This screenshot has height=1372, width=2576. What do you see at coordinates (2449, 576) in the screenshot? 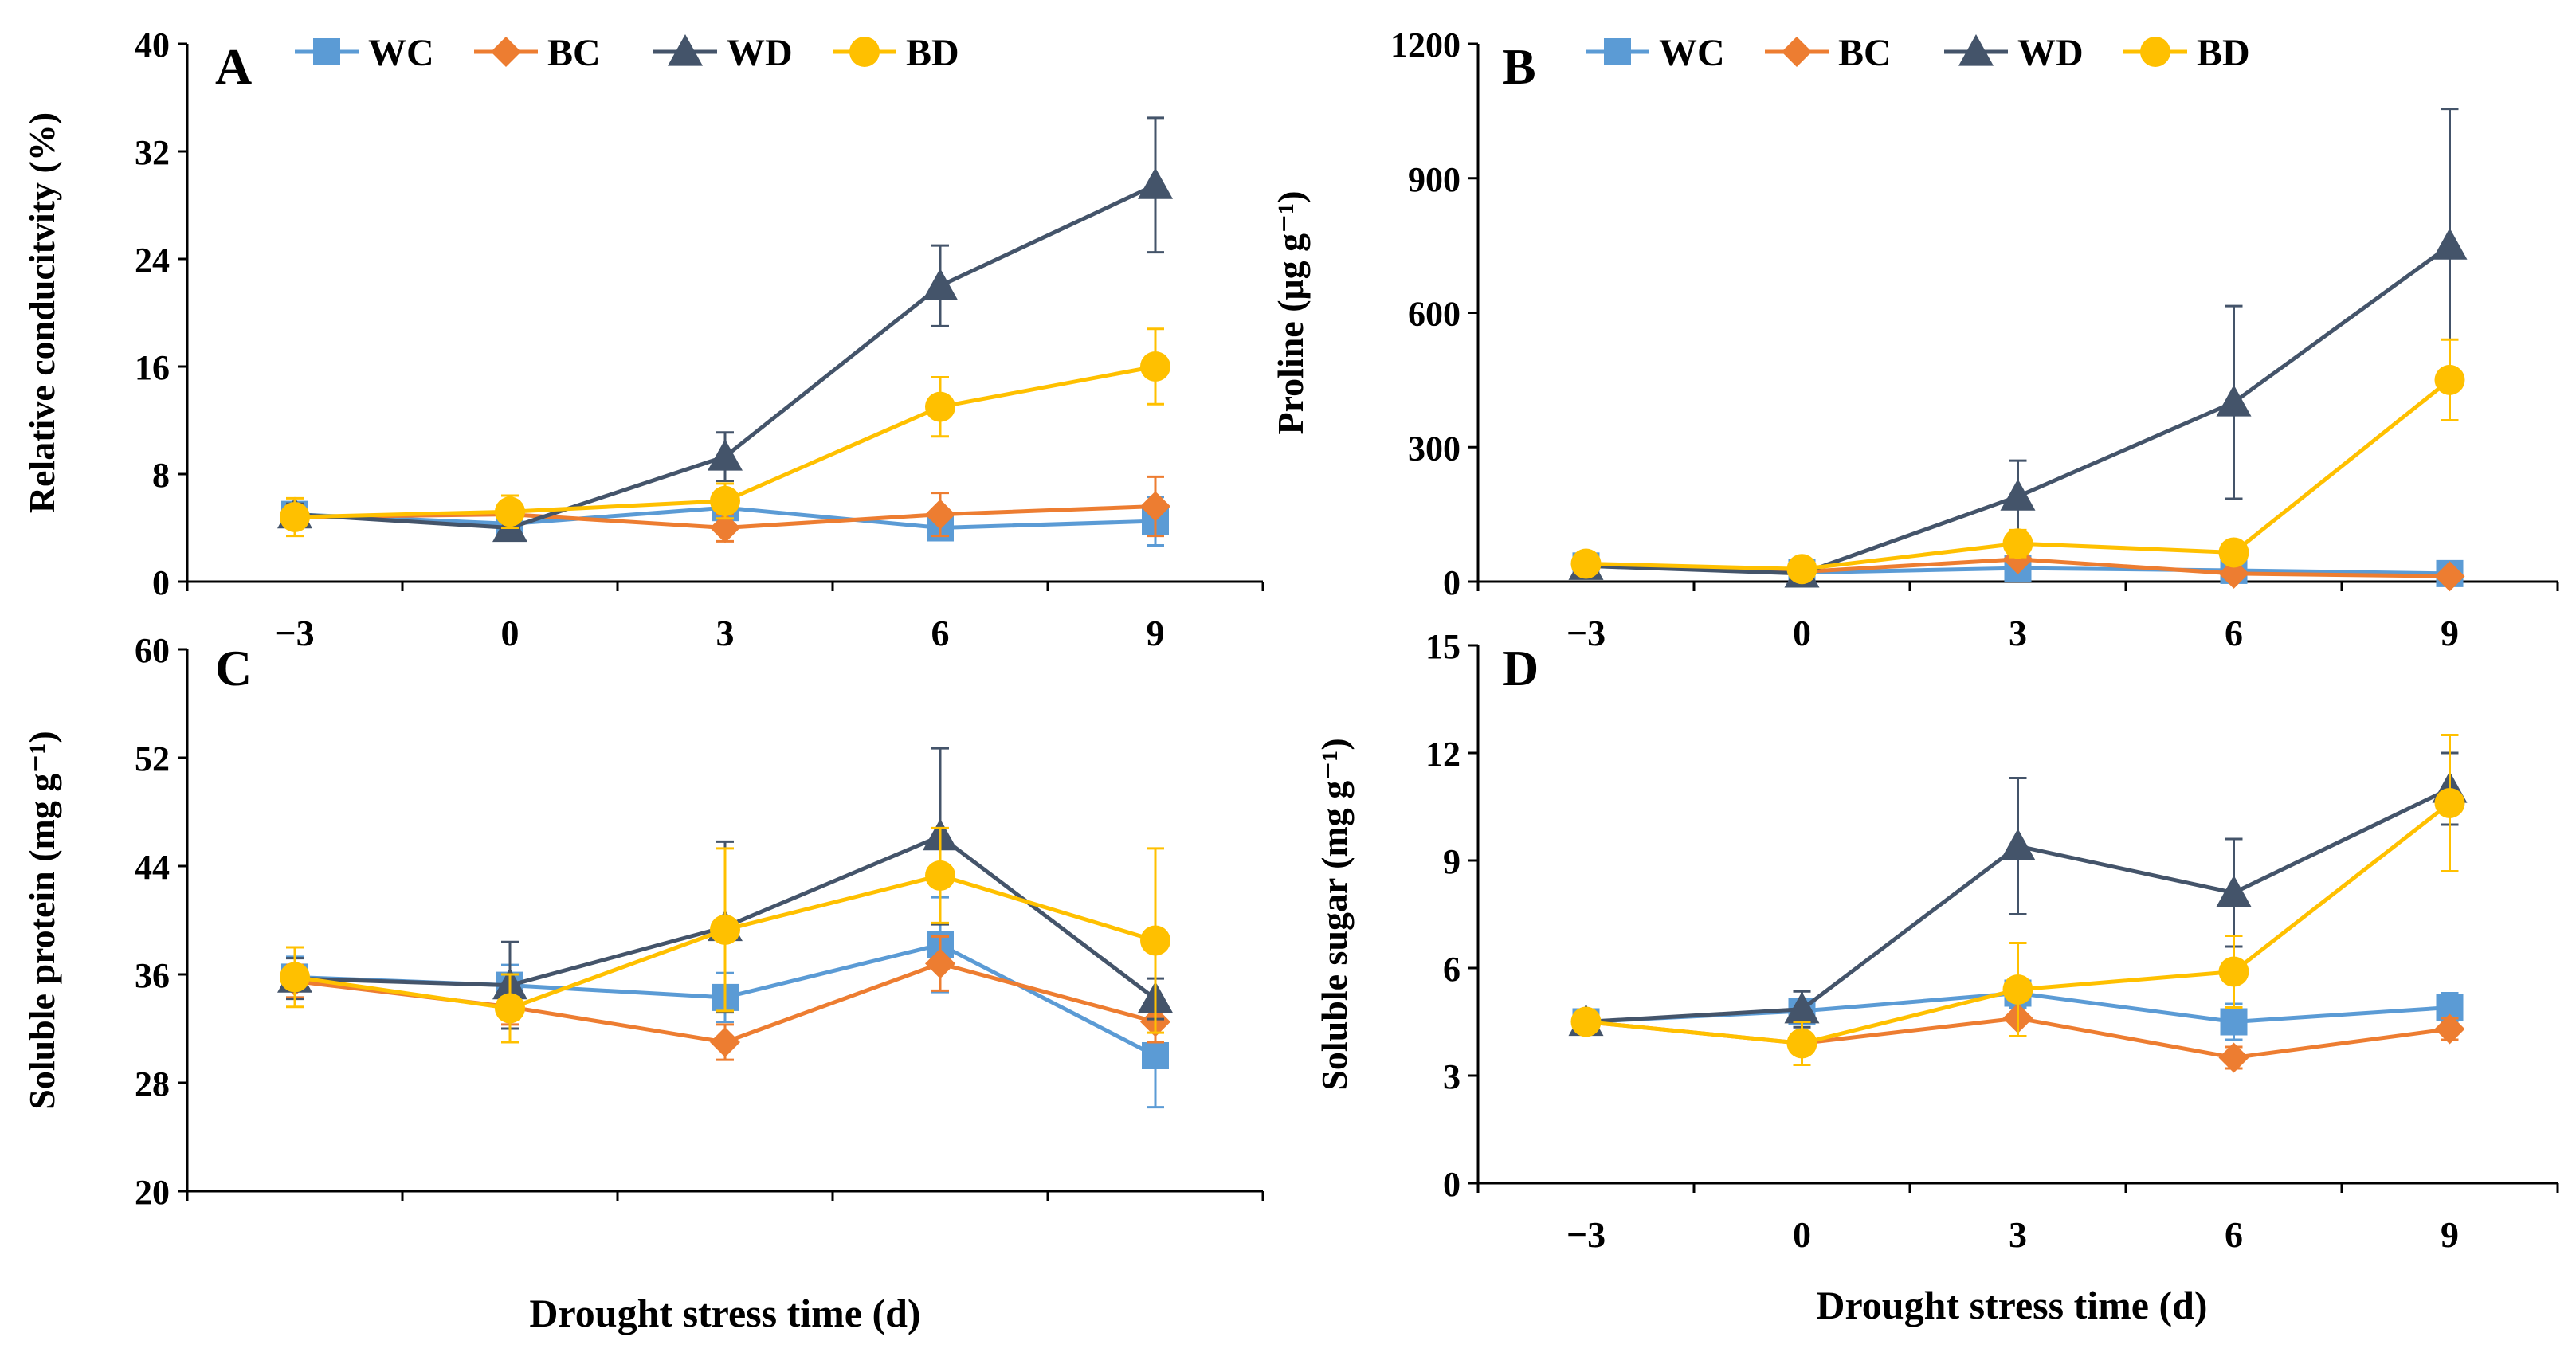
I see `panel-b-bc-point` at bounding box center [2449, 576].